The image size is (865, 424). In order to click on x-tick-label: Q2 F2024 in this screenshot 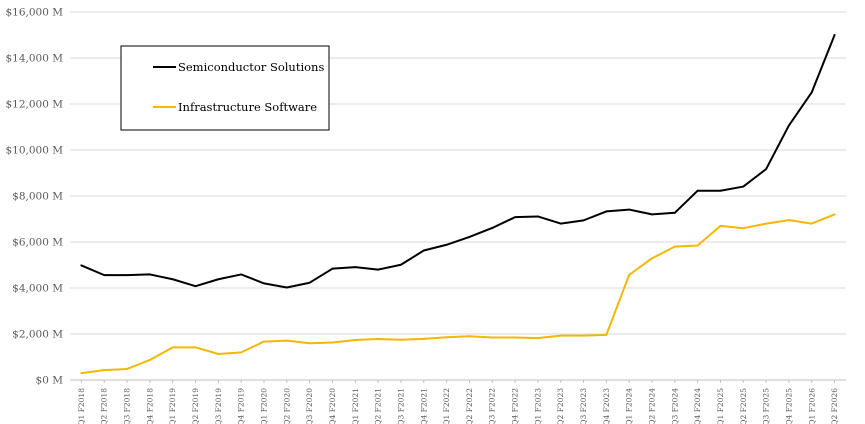, I will do `click(652, 406)`.